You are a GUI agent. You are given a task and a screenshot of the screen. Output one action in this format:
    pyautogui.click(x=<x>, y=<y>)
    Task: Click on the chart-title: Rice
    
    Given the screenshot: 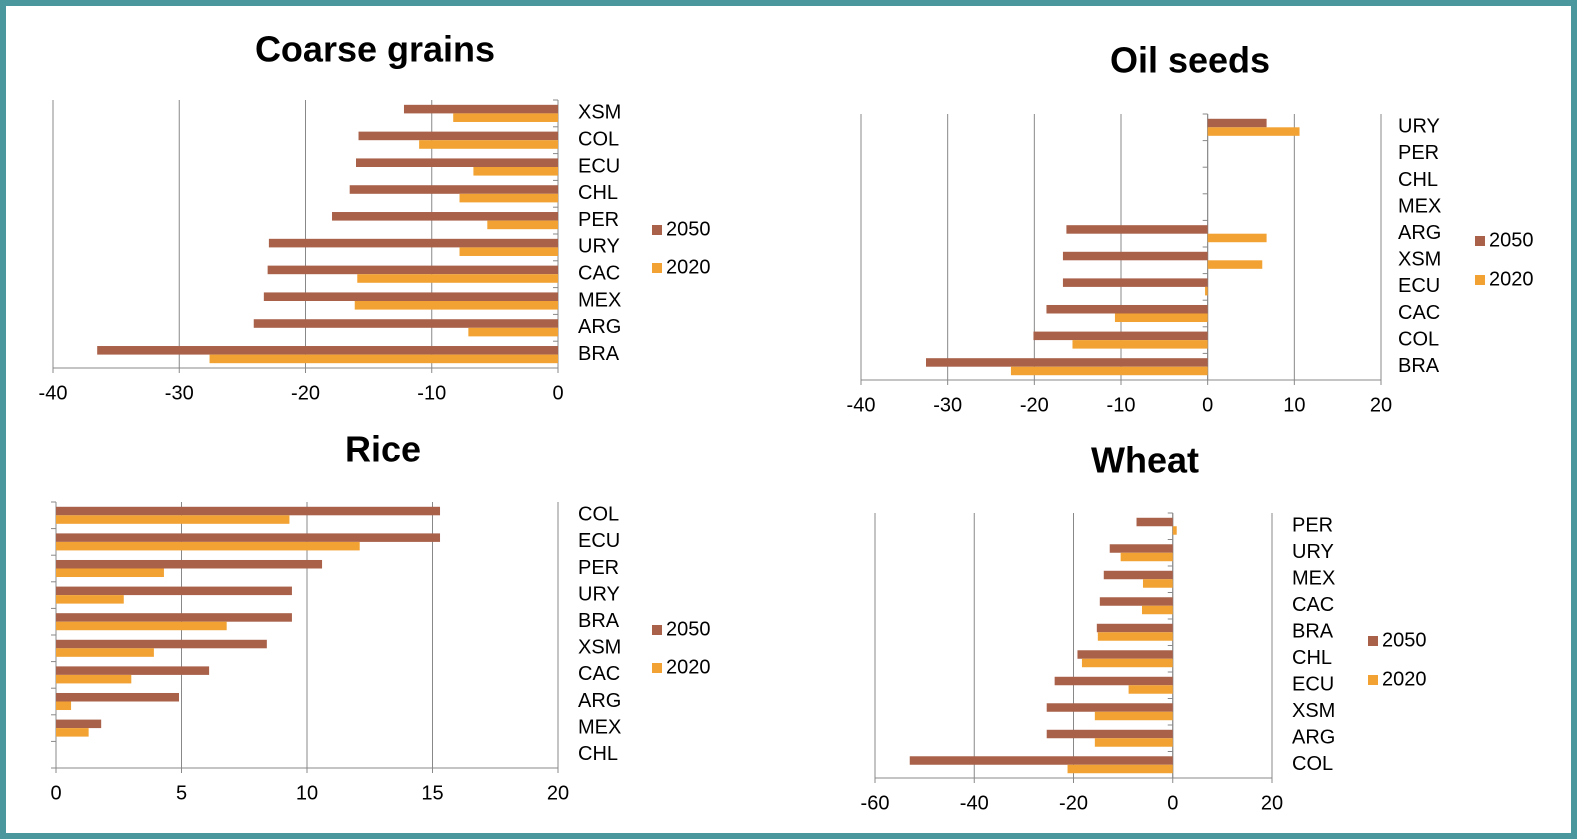 What is the action you would take?
    pyautogui.click(x=383, y=449)
    